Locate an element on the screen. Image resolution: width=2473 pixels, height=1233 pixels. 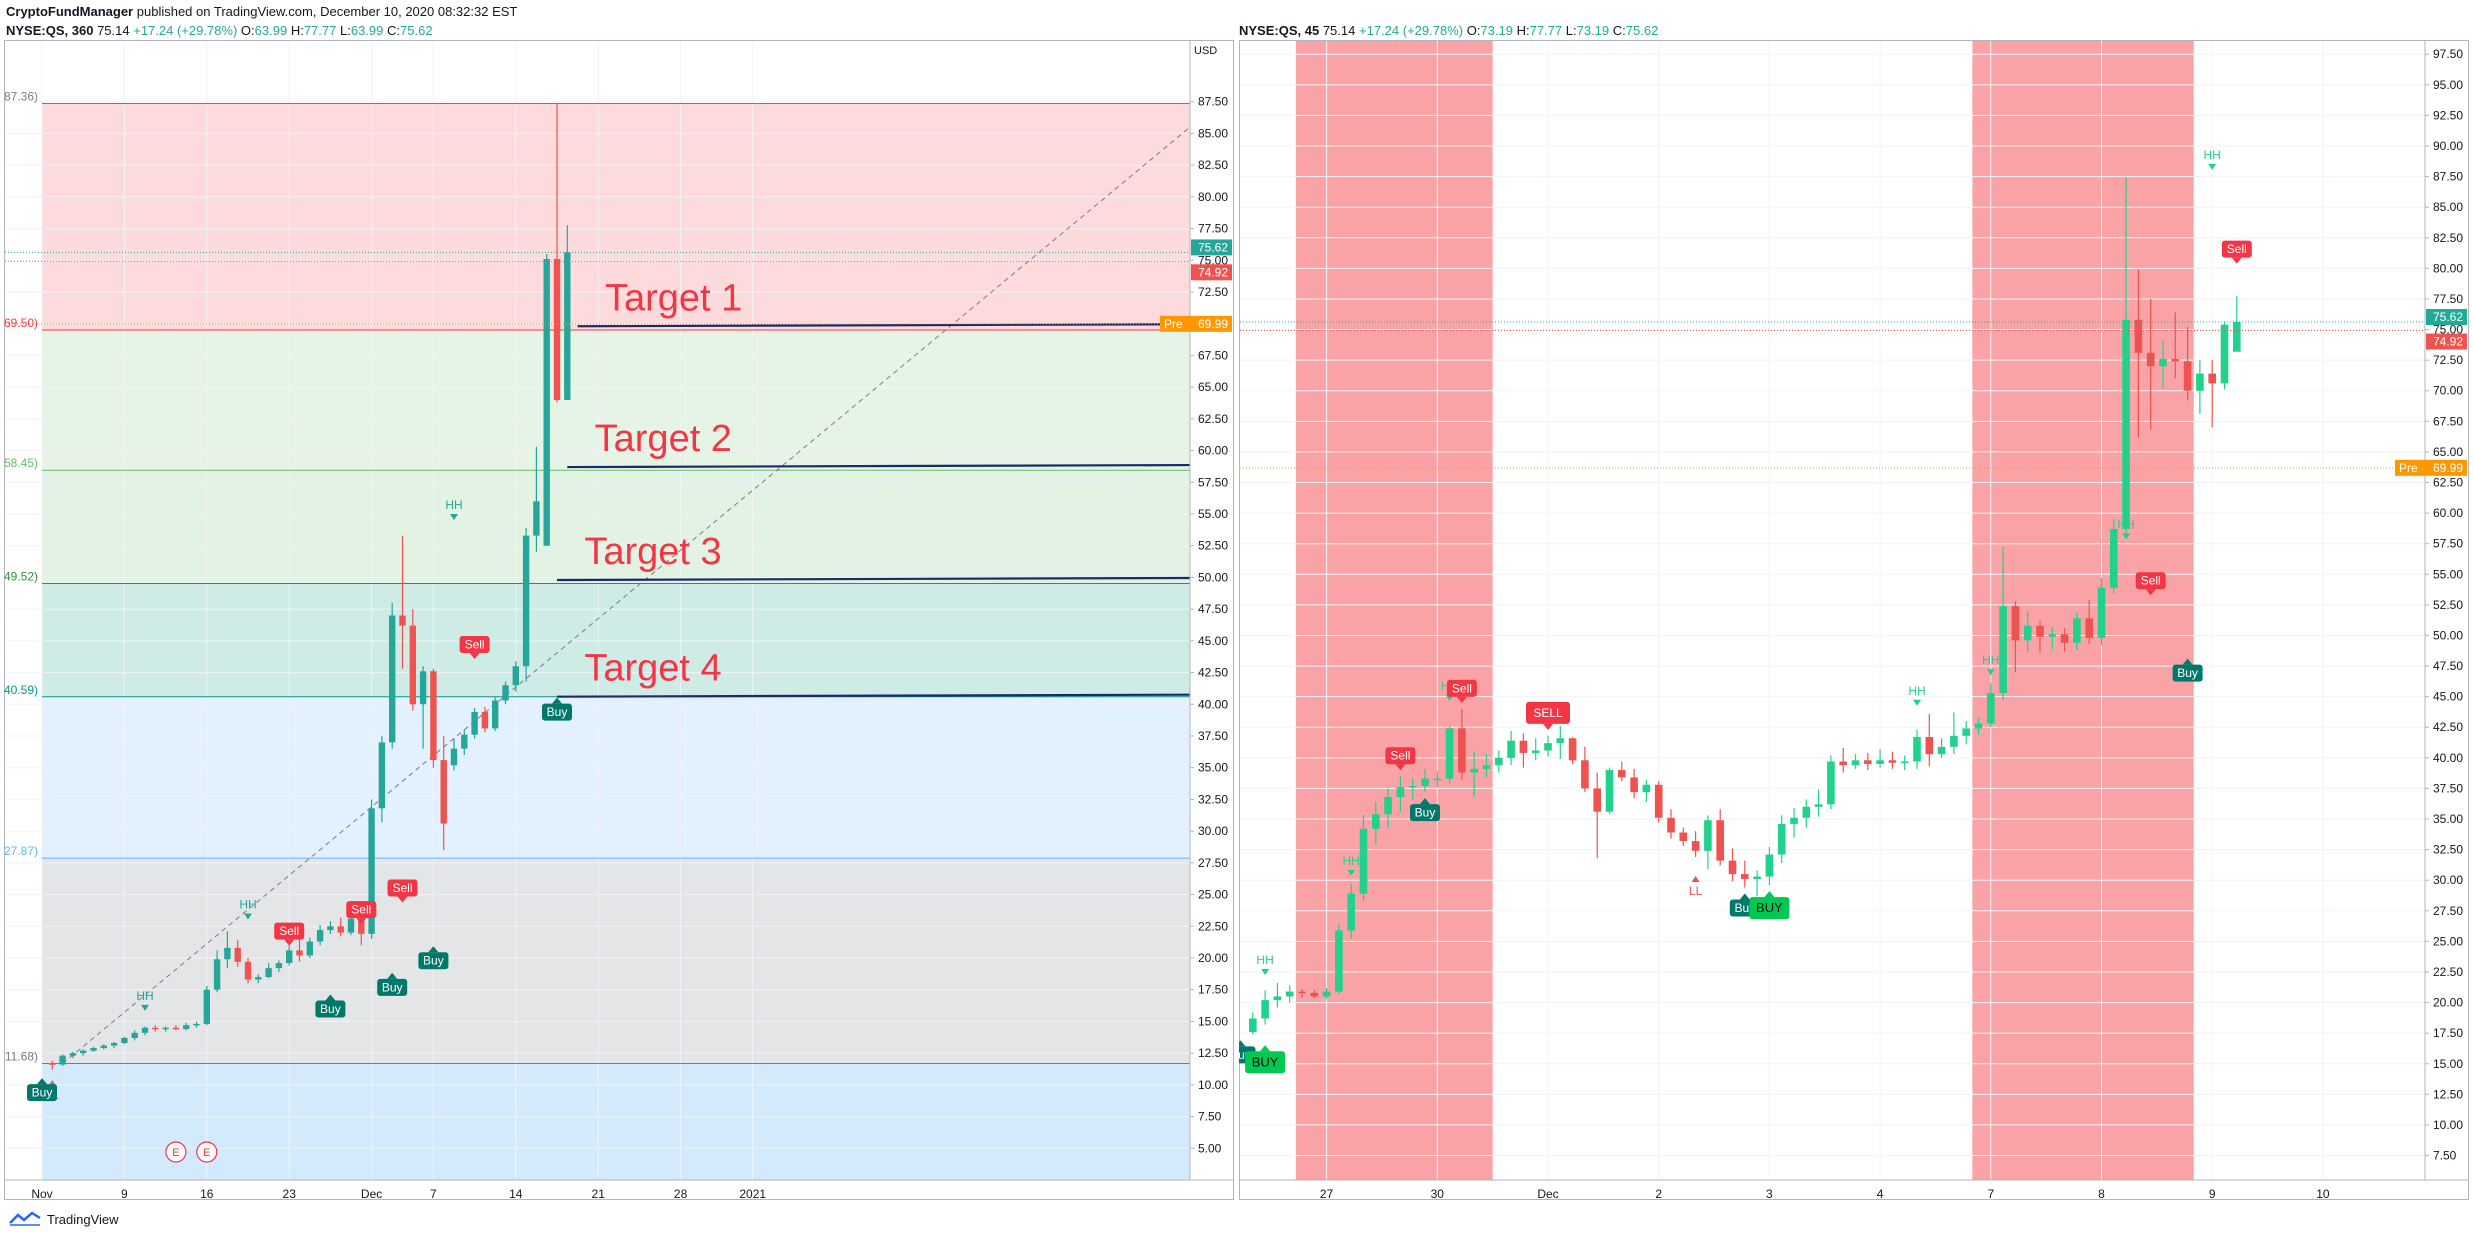
price-tick-label: 95.00 is located at coordinates (2448, 85).